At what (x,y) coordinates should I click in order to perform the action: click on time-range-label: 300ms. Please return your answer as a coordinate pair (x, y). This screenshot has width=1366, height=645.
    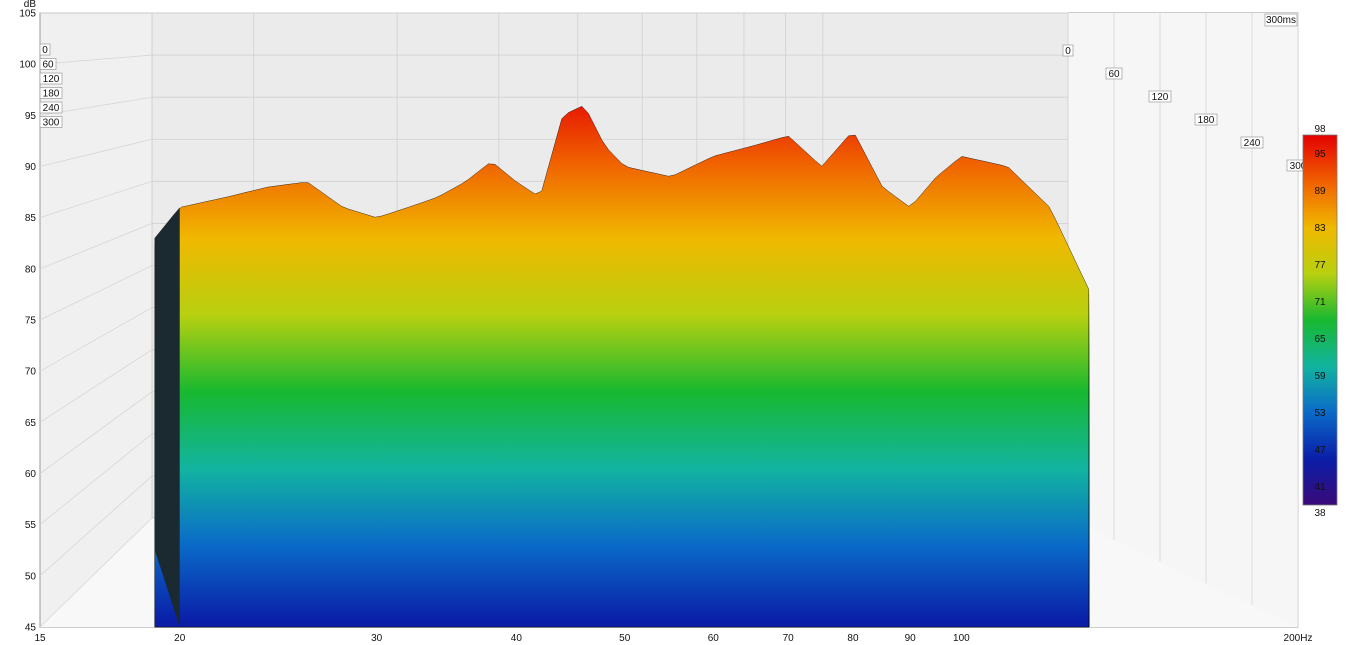
    Looking at the image, I should click on (1281, 20).